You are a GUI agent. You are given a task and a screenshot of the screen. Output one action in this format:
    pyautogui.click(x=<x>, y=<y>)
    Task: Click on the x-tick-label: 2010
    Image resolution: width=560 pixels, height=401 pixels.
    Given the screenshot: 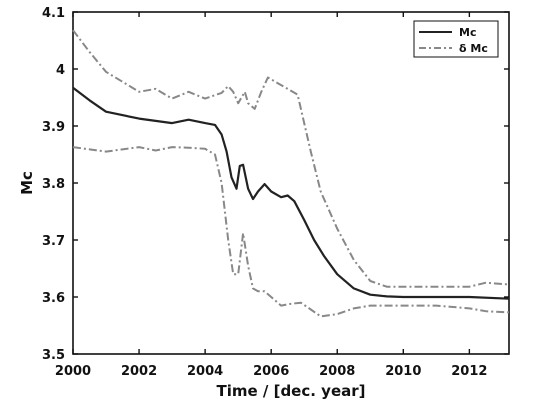 What is the action you would take?
    pyautogui.click(x=403, y=371)
    